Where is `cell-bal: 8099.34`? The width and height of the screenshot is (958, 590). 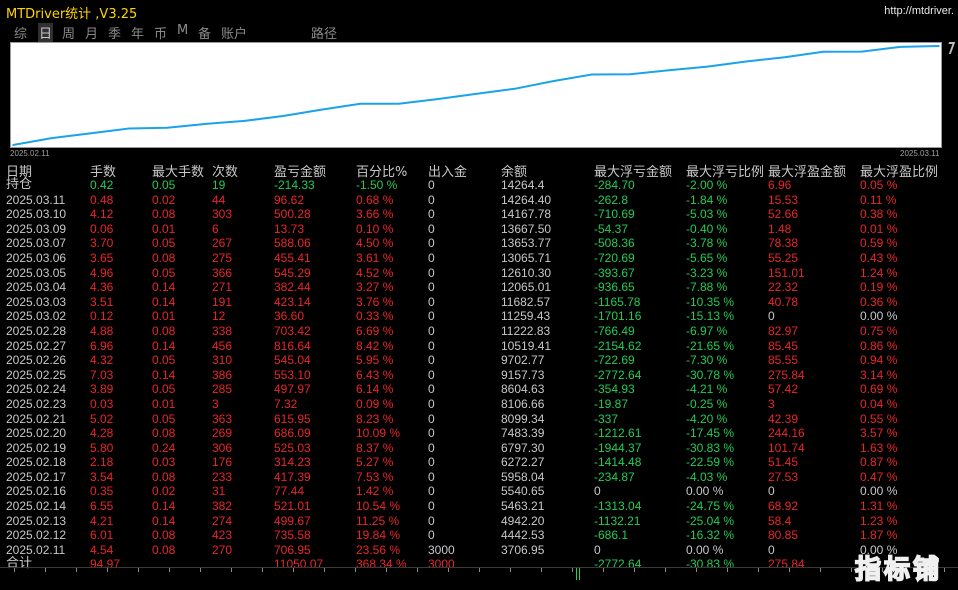
cell-bal: 8099.34 is located at coordinates (523, 418).